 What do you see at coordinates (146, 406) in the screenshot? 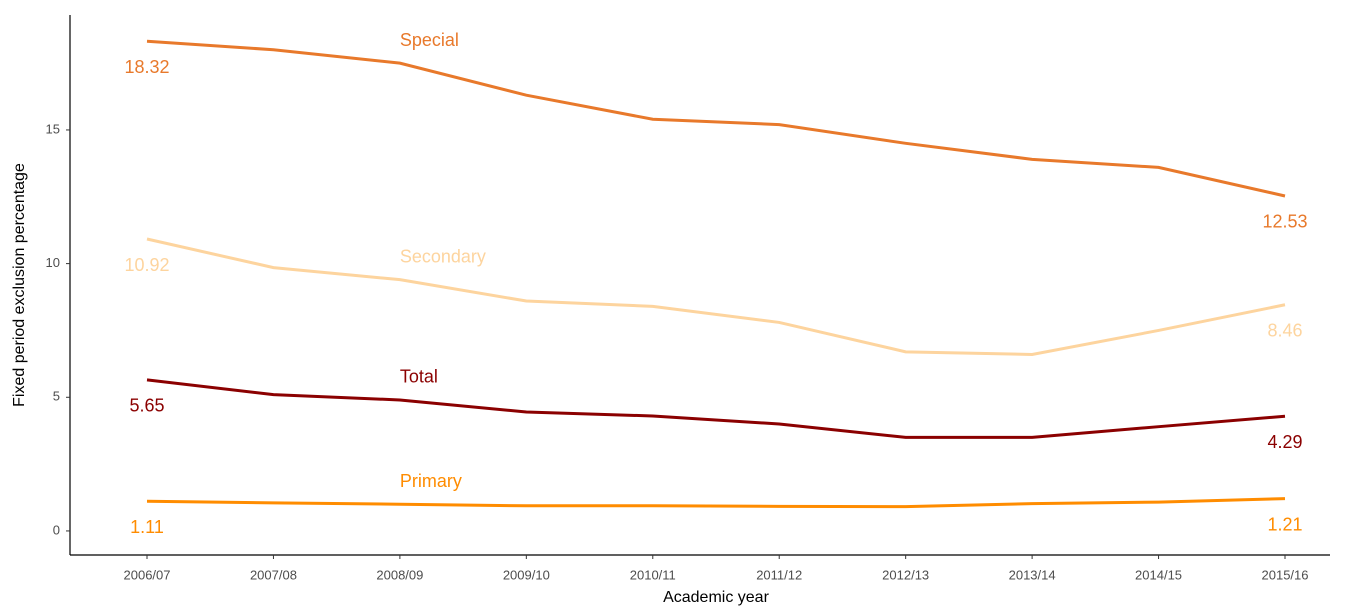
I see `value-label: 5.65` at bounding box center [146, 406].